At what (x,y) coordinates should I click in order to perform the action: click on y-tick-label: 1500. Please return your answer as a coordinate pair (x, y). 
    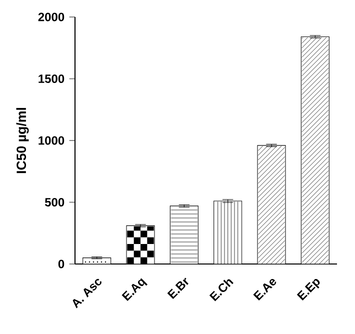
    Looking at the image, I should click on (51, 78).